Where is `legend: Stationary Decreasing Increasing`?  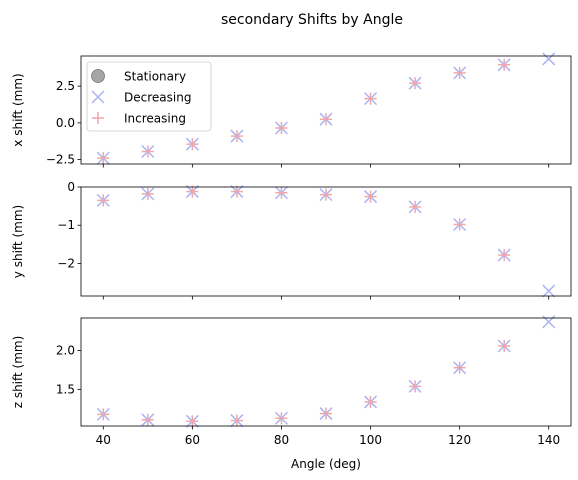 legend: Stationary Decreasing Increasing is located at coordinates (149, 96).